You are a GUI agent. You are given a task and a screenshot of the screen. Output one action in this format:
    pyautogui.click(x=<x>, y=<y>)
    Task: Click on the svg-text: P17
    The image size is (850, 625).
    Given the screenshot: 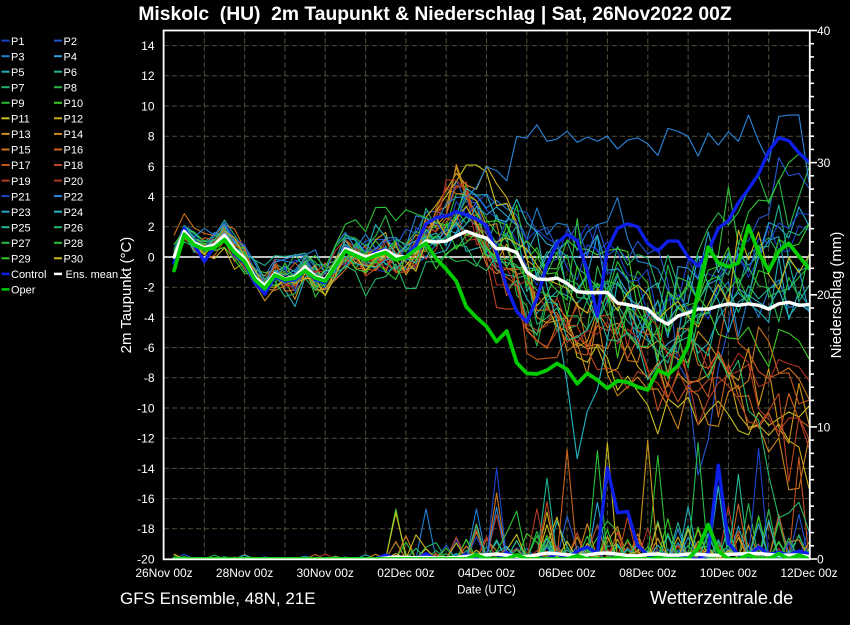 What is the action you would take?
    pyautogui.click(x=21, y=166)
    